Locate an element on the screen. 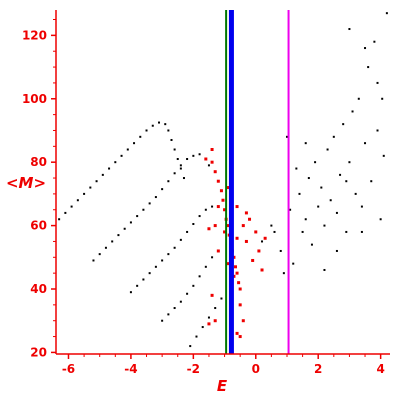 The image size is (400, 404). y-tick-label: 80 is located at coordinates (38, 162).